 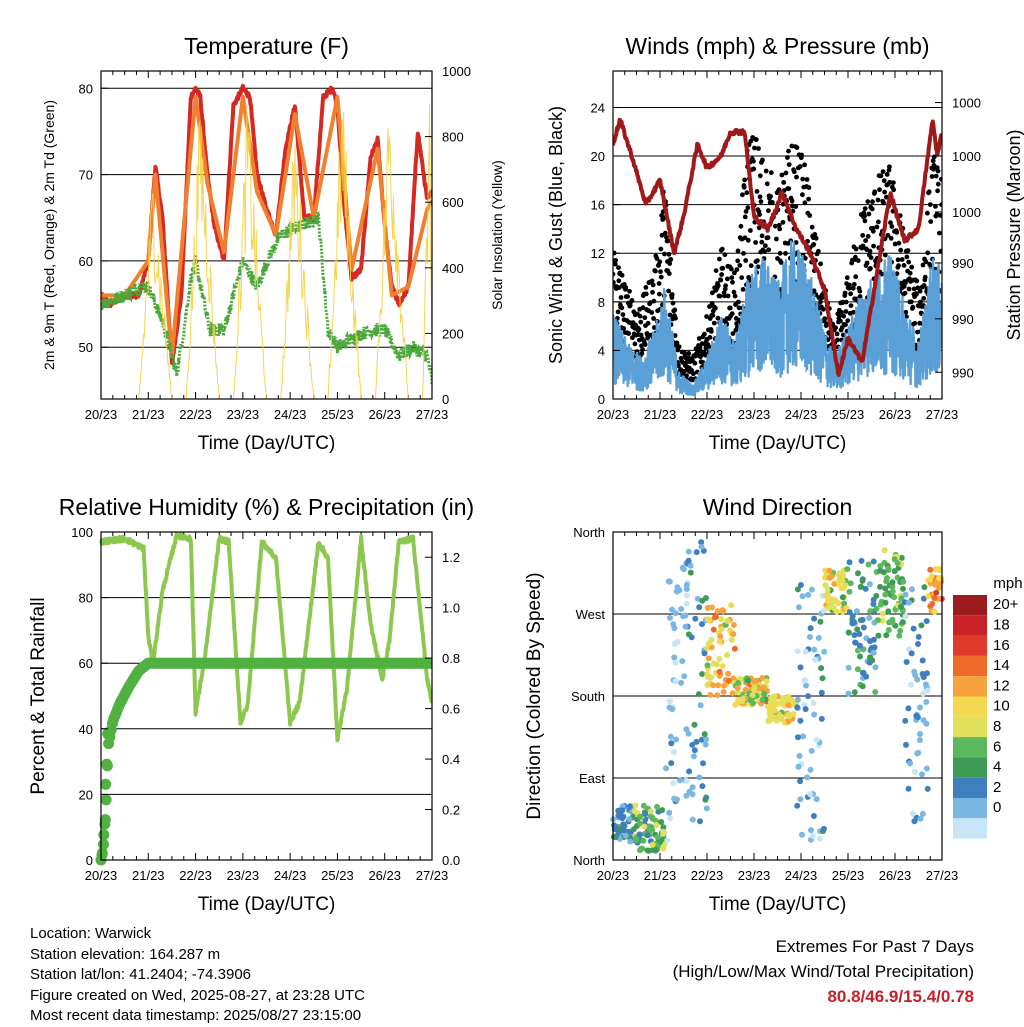 I want to click on y-tick-label: 40, so click(x=86, y=729).